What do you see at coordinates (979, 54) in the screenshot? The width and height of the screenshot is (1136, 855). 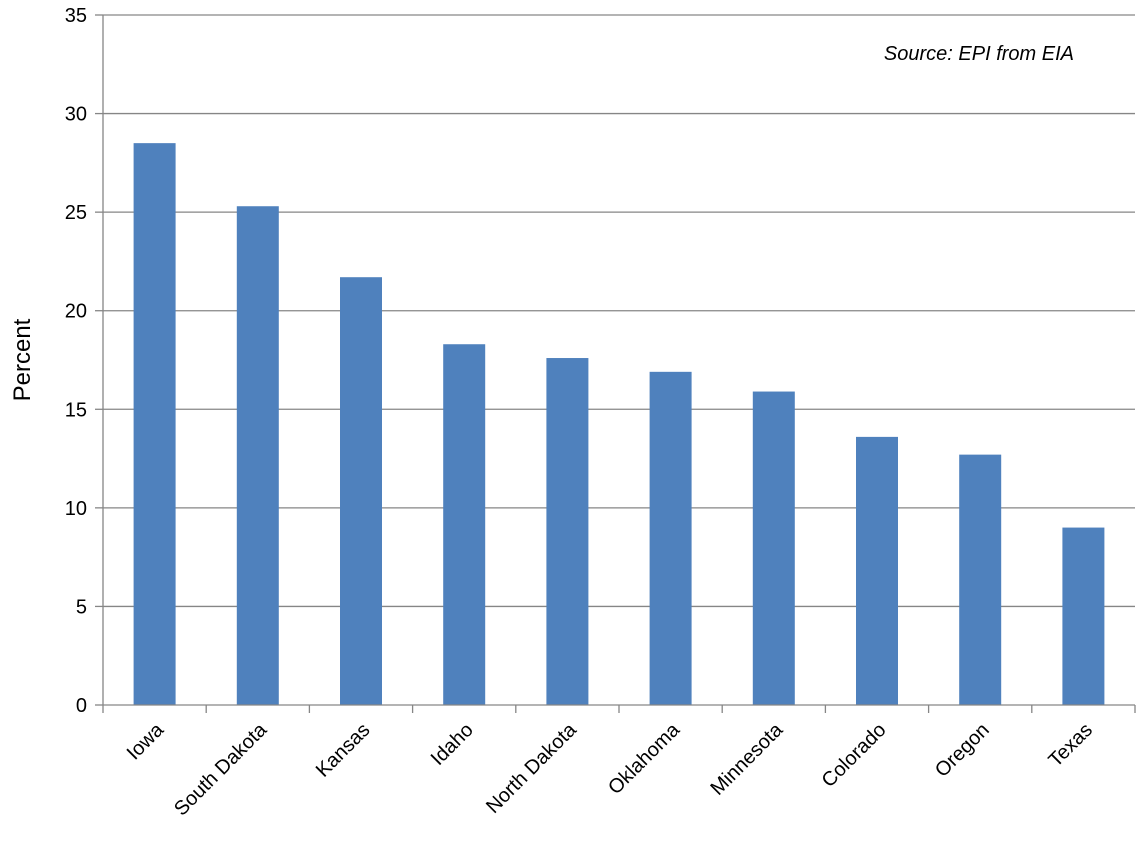 I see `source-annotation: Source: EPI from EIA` at bounding box center [979, 54].